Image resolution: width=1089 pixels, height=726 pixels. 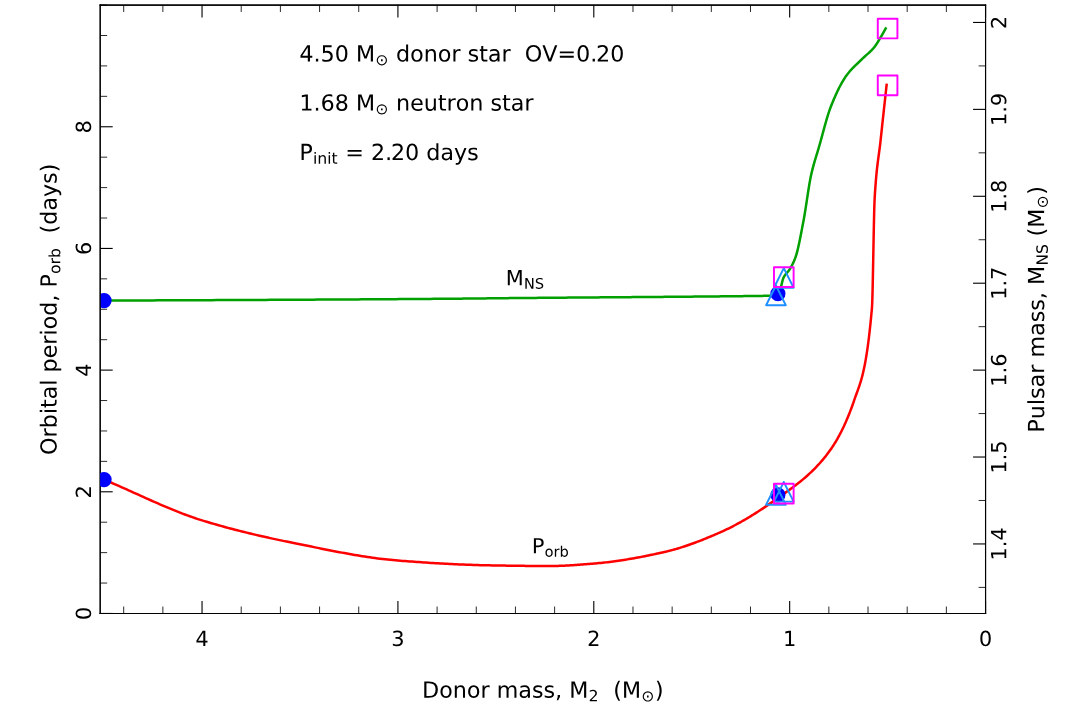 I want to click on x-axis-title: Donor mass, M$_{2}$ (M$_{⊙}$), so click(x=543, y=691).